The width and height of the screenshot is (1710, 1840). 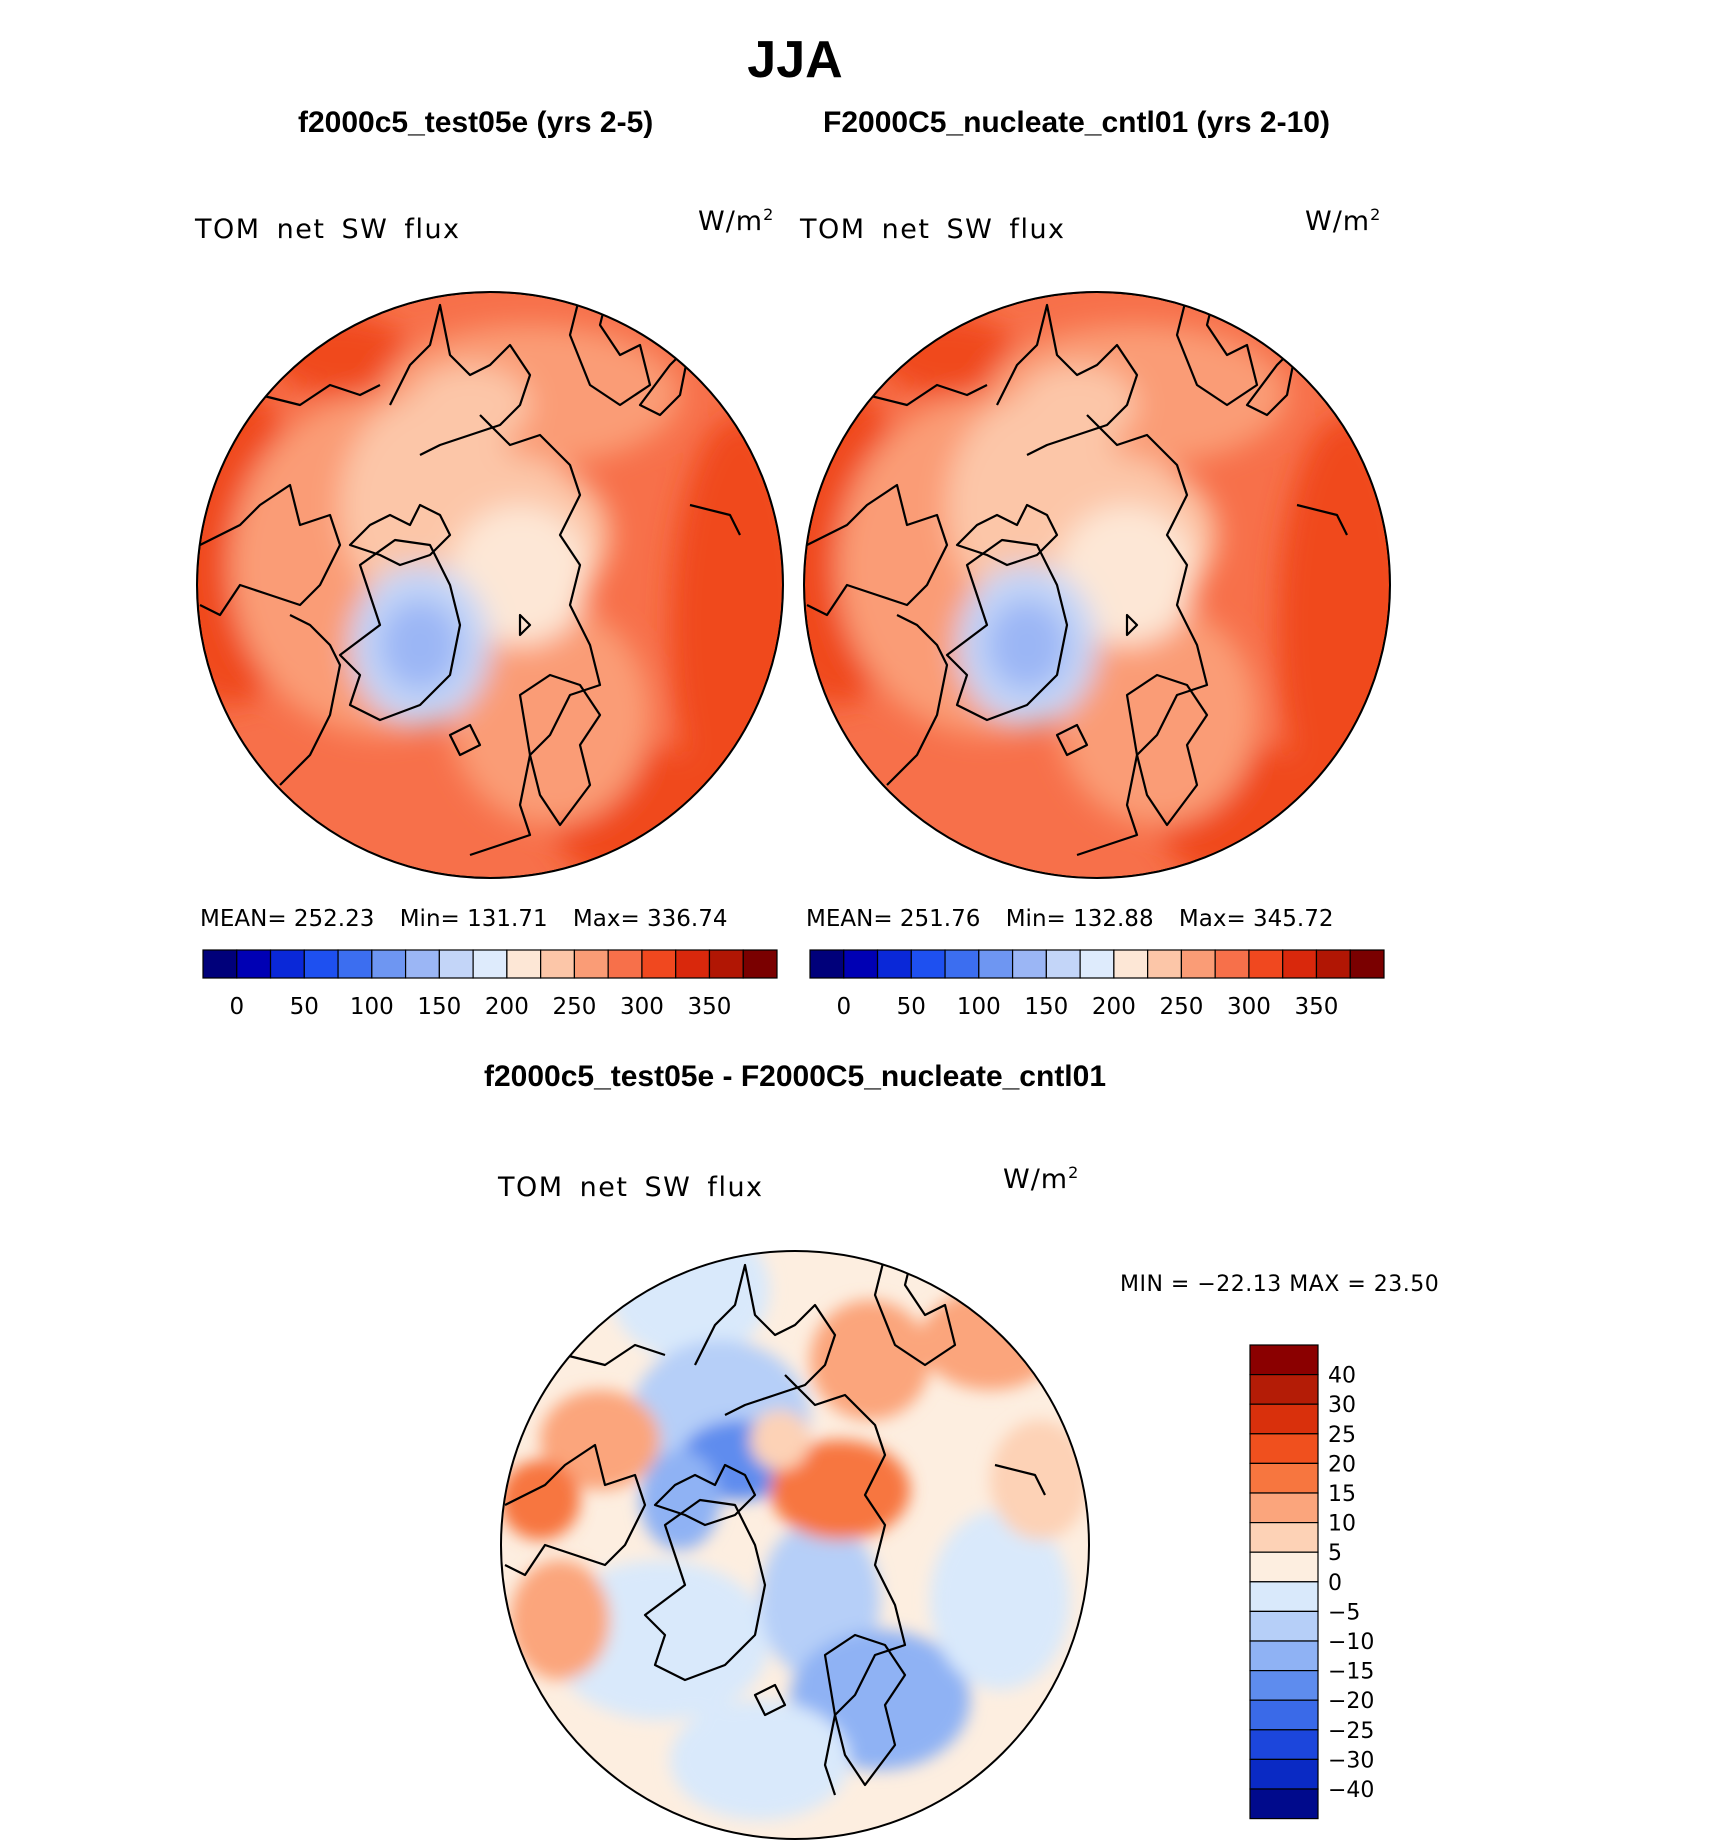 I want to click on right-stats: MEAN= 251.76 Min= 132.88 Max= 345.72, so click(x=1079, y=919).